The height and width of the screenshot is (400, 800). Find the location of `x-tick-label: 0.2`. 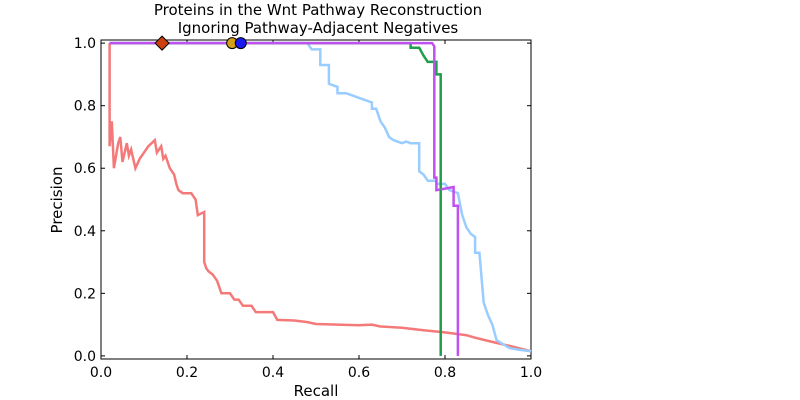

x-tick-label: 0.2 is located at coordinates (187, 373).